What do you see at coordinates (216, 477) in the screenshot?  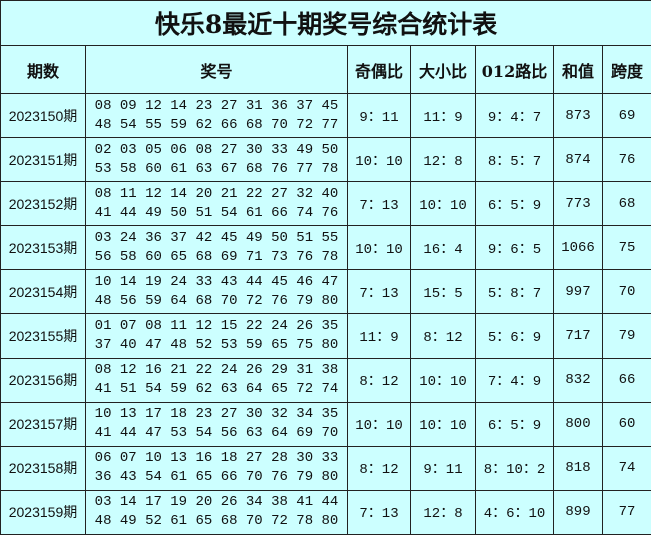 I see `numbers-line-2: 36 43 54 61 65 66 70 76 79 80` at bounding box center [216, 477].